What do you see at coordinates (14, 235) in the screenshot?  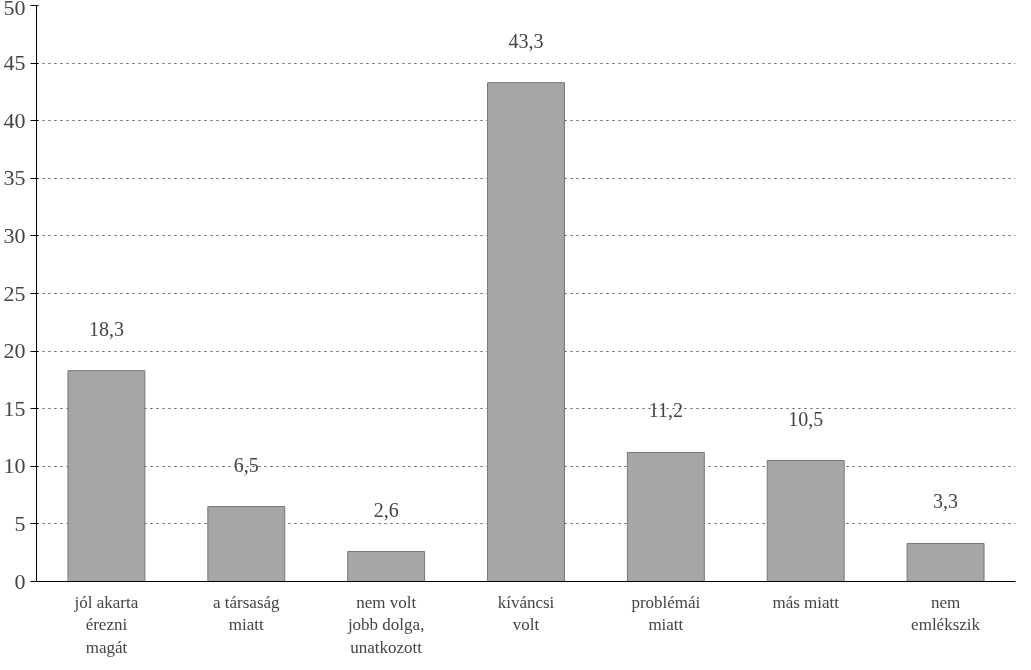 I see `y-tick-label: 30` at bounding box center [14, 235].